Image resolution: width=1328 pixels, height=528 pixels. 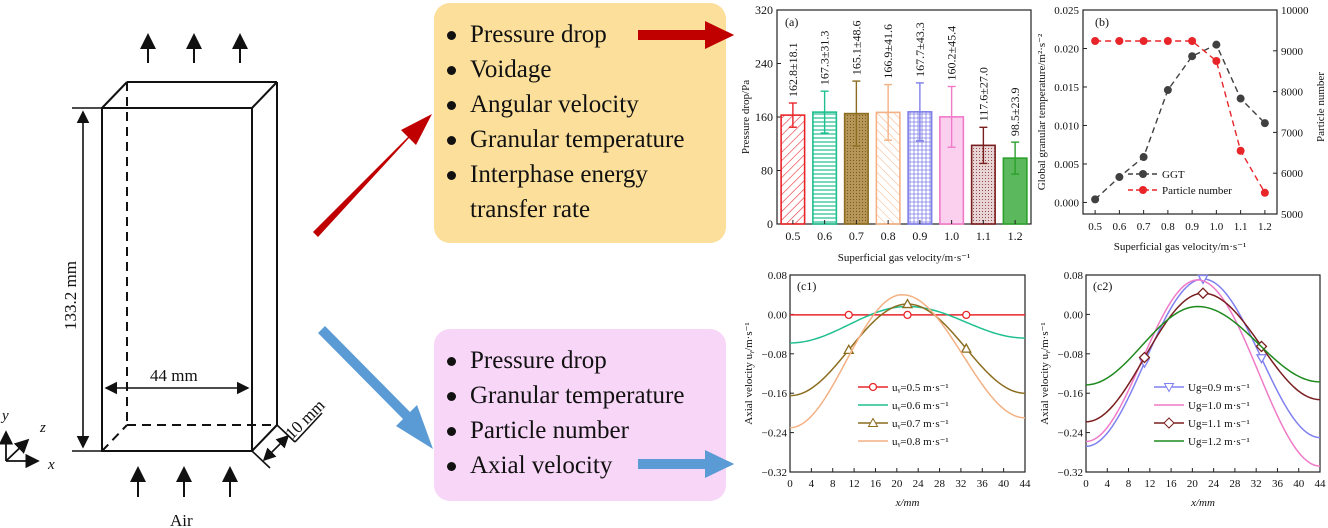 What do you see at coordinates (1197, 191) in the screenshot?
I see `legend-label: Particle number` at bounding box center [1197, 191].